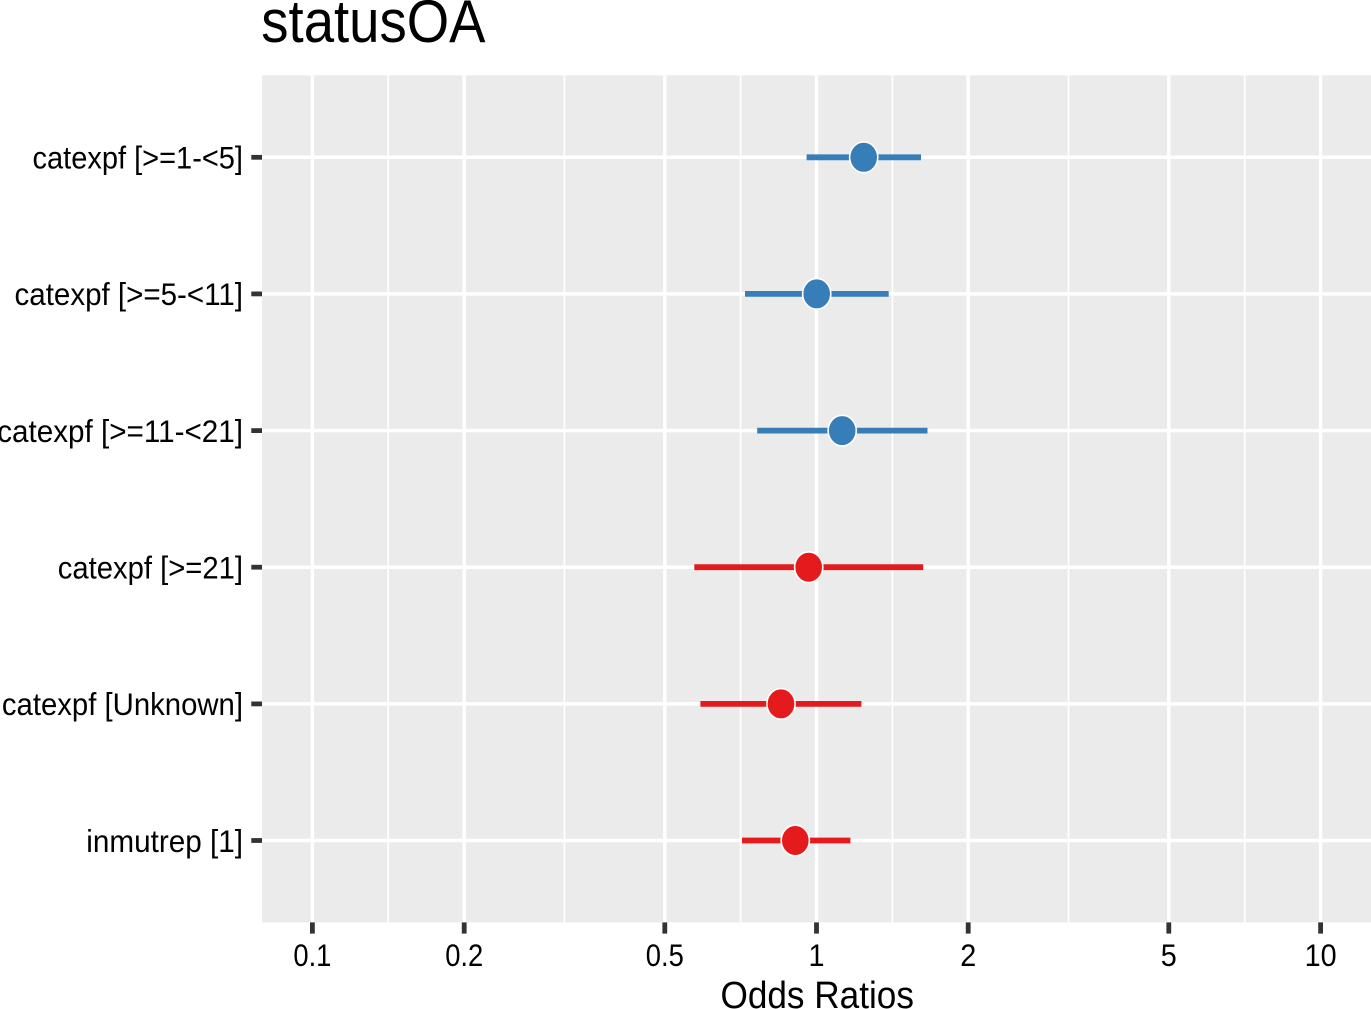 The width and height of the screenshot is (1371, 1009). What do you see at coordinates (464, 955) in the screenshot?
I see `svg-text: 0.2` at bounding box center [464, 955].